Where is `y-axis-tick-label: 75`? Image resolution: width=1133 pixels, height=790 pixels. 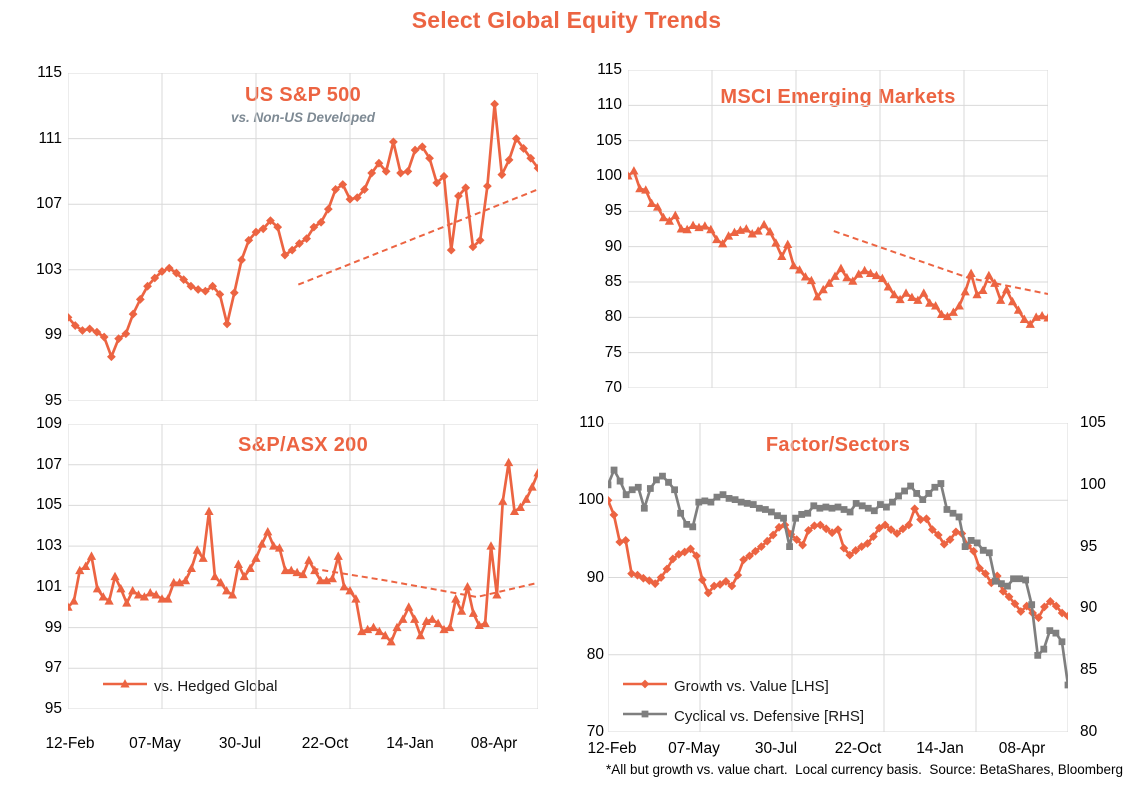
y-axis-tick-label: 75 is located at coordinates (613, 352).